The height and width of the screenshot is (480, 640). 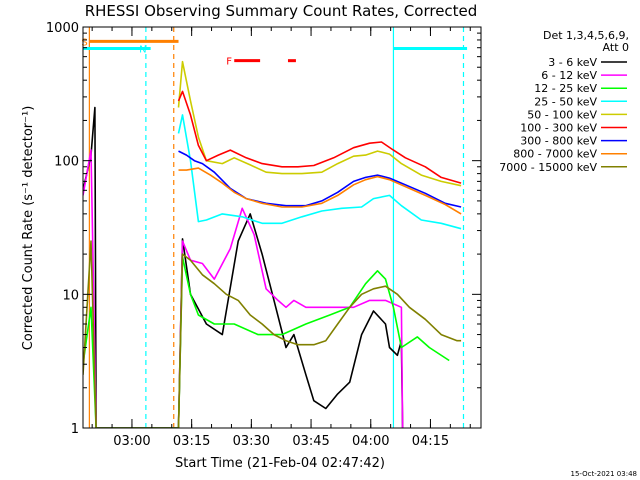 I want to click on legend-label-6-12-kev: 6 - 12 keV, so click(x=569, y=75).